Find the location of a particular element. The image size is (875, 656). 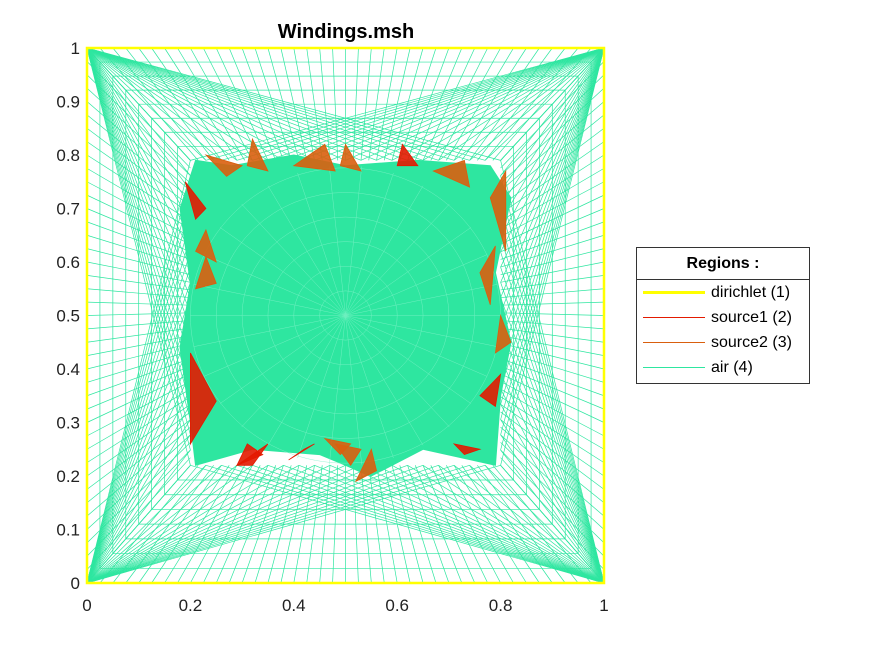

legend-label: source1 (2) is located at coordinates (751, 317).